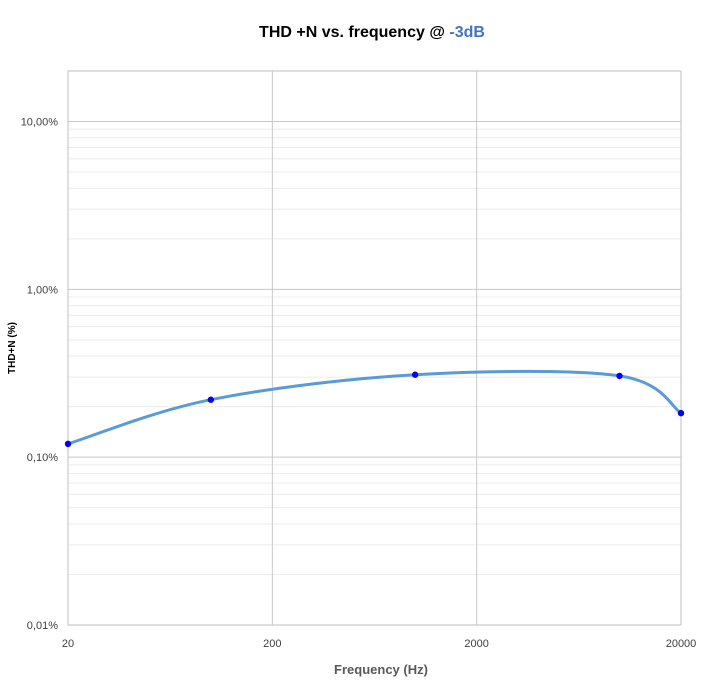 This screenshot has height=688, width=712. I want to click on chart-title: THD +N vs. frequency @ -3dB, so click(372, 32).